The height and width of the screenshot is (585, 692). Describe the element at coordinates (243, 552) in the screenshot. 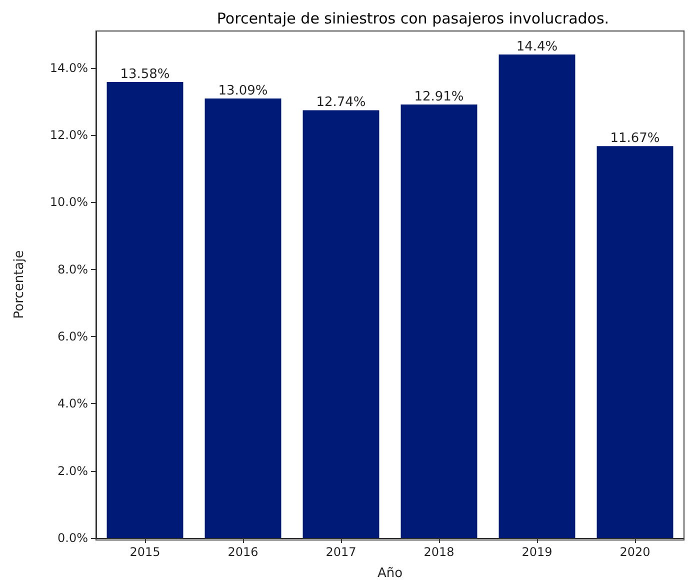

I see `x-tick-label: 2016` at that location.